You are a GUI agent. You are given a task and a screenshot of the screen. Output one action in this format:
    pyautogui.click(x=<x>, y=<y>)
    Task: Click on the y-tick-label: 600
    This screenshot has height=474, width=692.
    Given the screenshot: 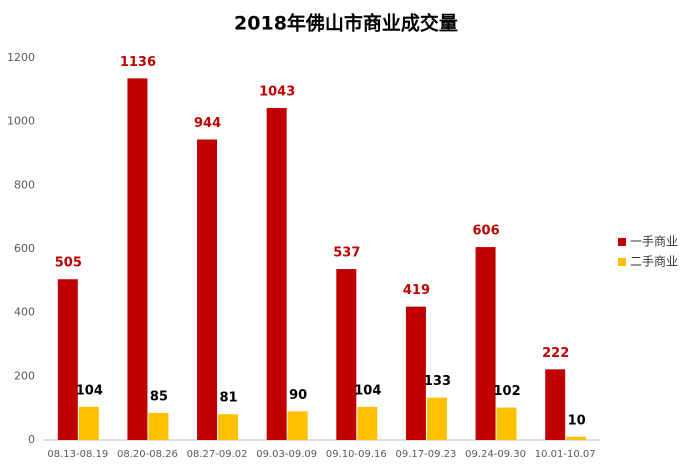 What is the action you would take?
    pyautogui.click(x=24, y=248)
    